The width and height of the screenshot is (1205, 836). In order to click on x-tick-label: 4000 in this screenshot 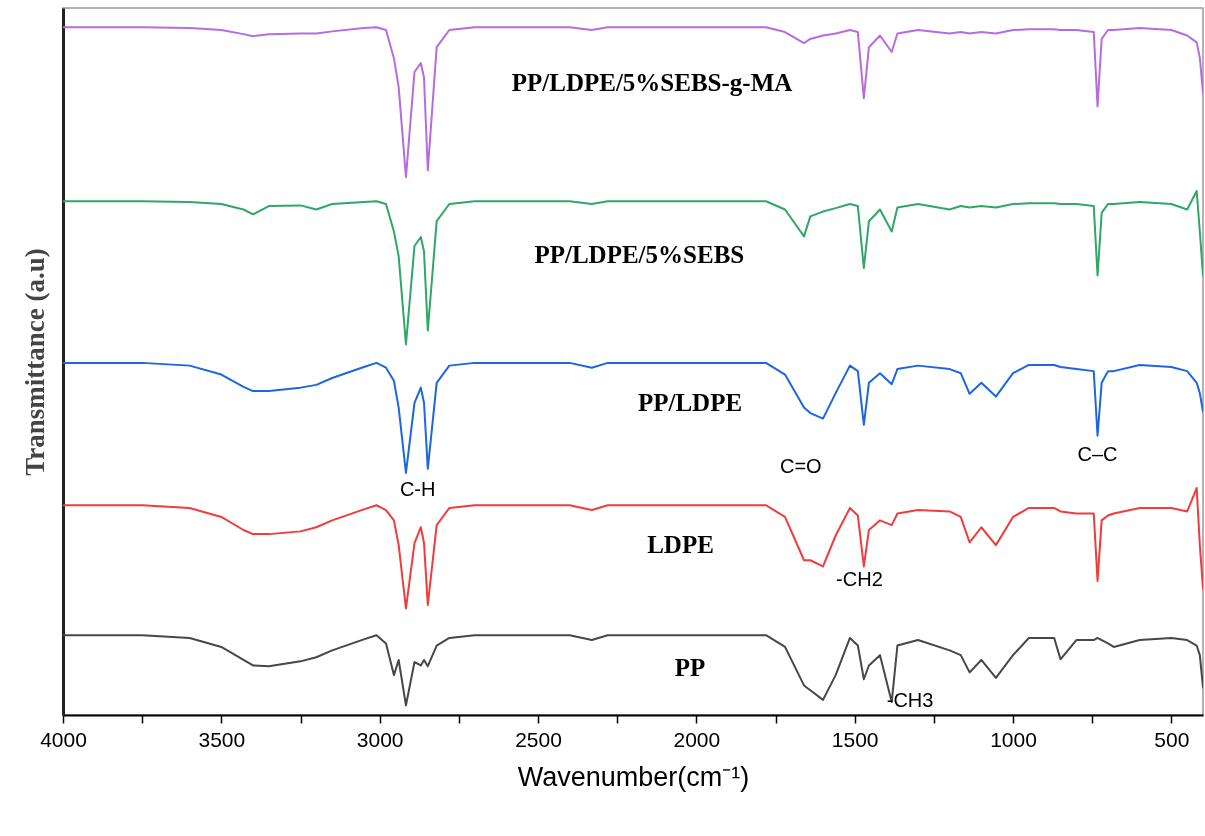, I will do `click(63, 739)`.